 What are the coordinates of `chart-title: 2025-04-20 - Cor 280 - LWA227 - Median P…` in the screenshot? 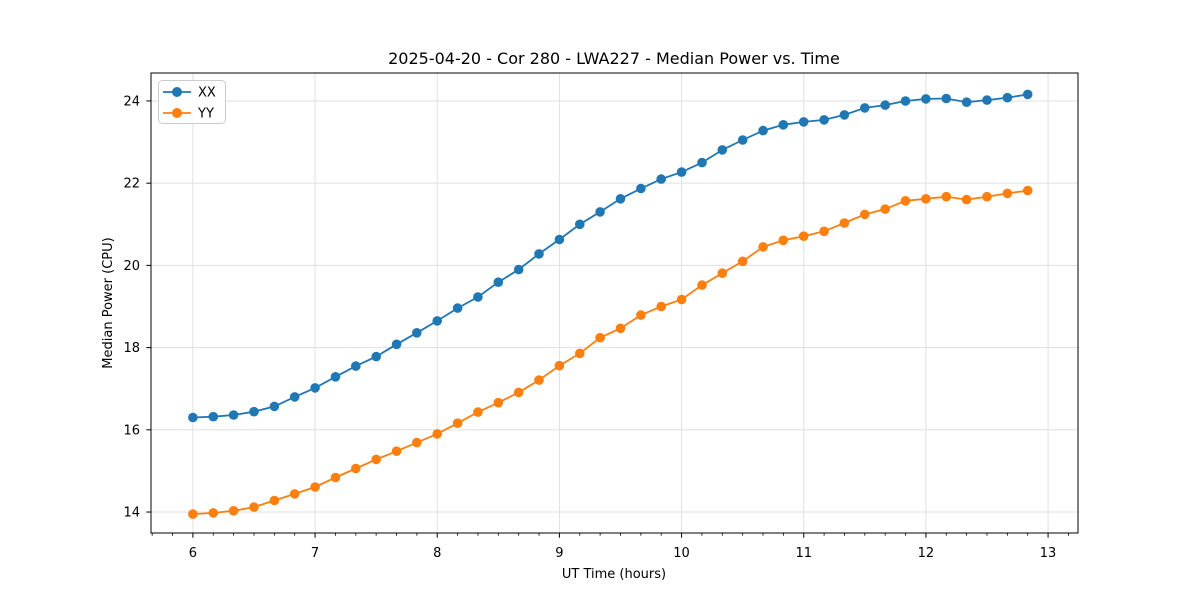 It's located at (614, 58).